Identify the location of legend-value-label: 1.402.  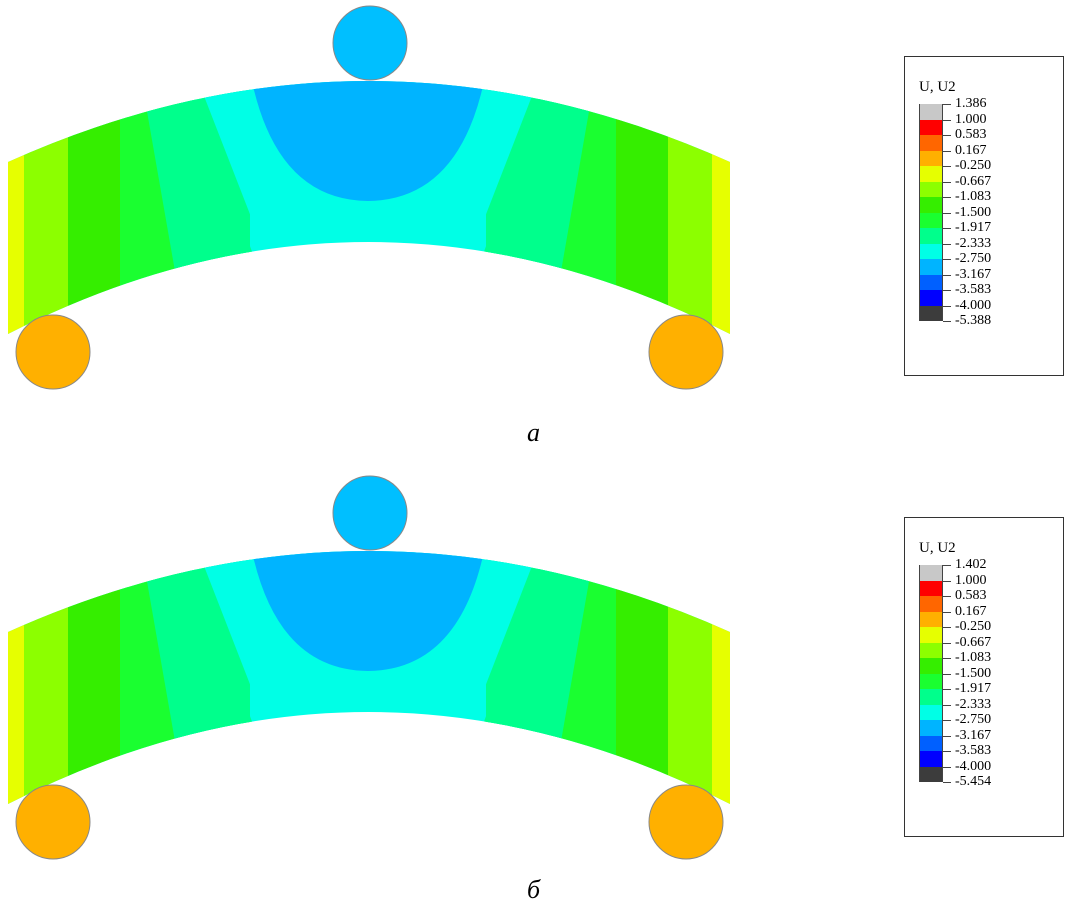
(971, 564).